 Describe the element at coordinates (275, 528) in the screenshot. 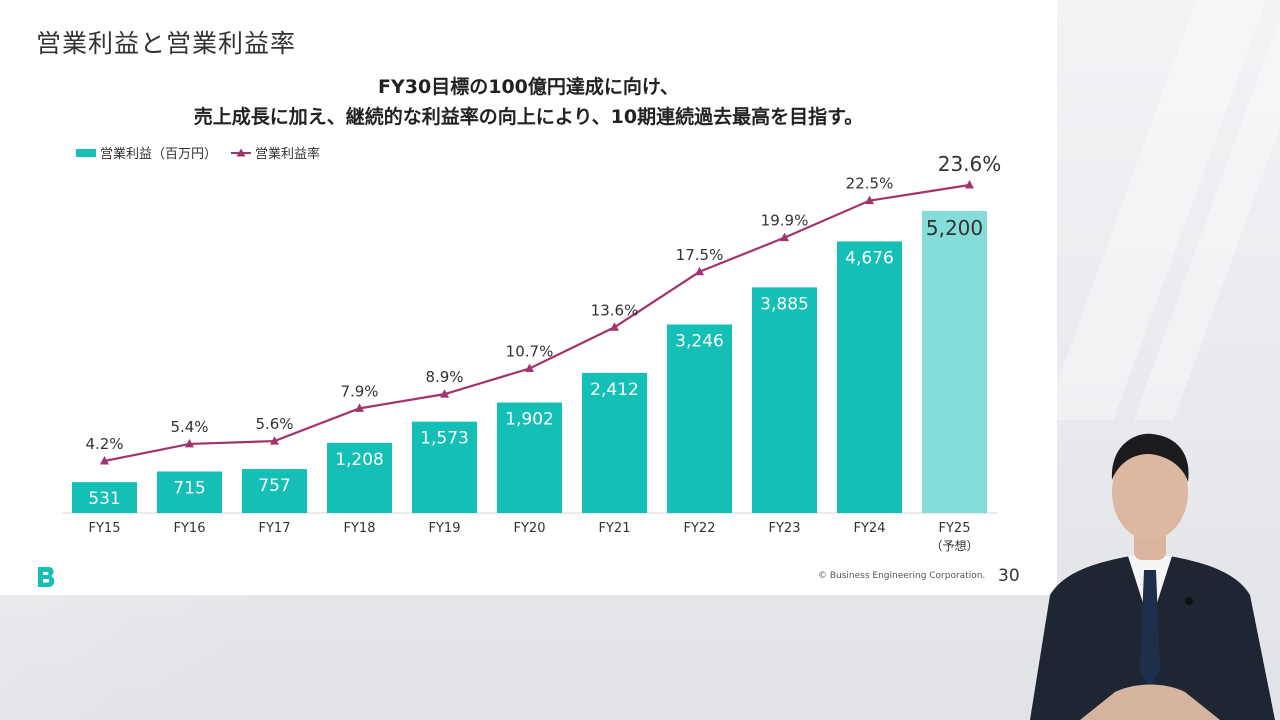

I see `x-tick-label: FY17` at that location.